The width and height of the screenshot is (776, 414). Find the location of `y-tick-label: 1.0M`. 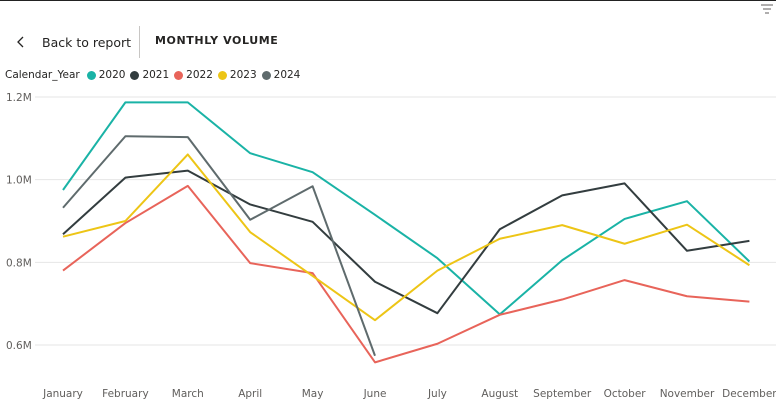

y-tick-label: 1.0M is located at coordinates (19, 181).